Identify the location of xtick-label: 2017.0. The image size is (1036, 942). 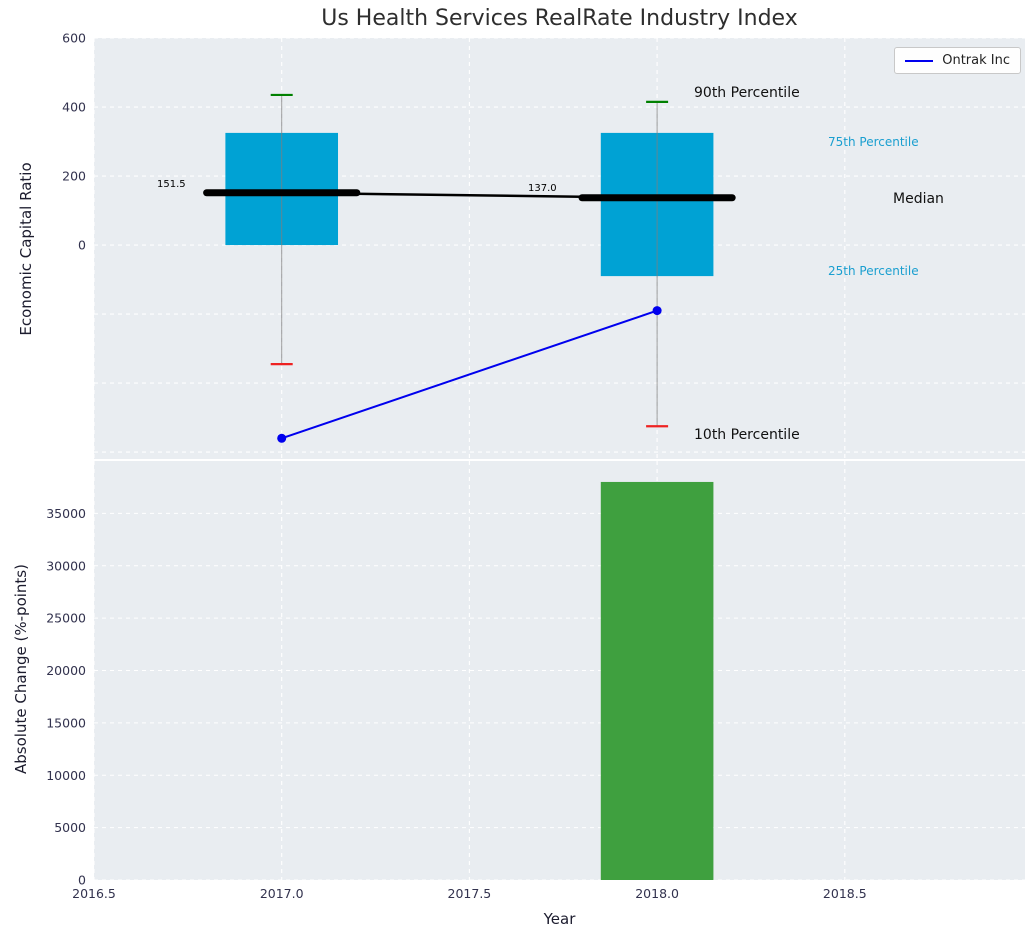
(282, 893).